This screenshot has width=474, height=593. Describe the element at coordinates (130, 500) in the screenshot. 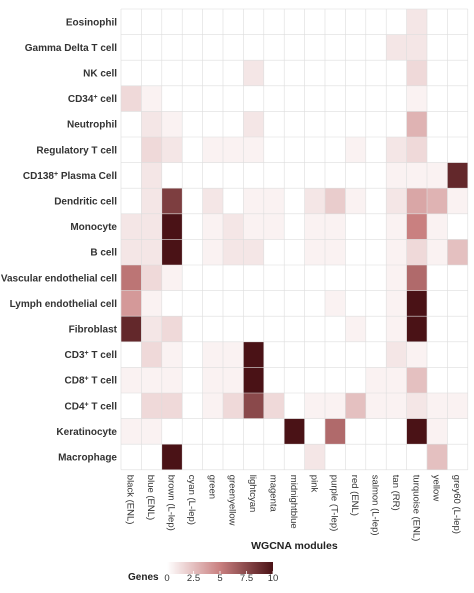

I see `column-label: black (ENL)` at that location.